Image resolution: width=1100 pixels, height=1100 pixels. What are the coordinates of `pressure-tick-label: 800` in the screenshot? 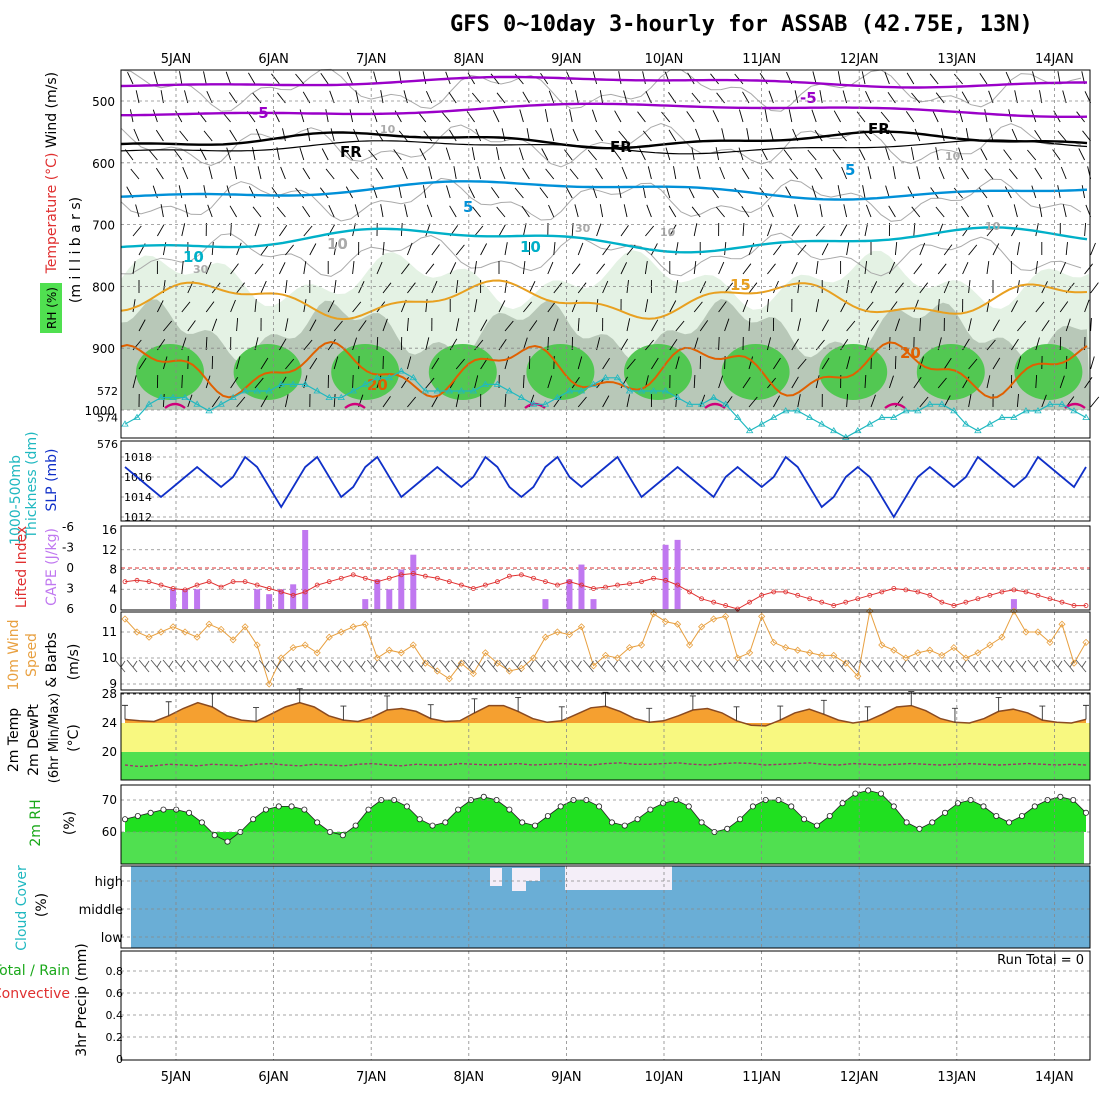 It's located at (103, 287).